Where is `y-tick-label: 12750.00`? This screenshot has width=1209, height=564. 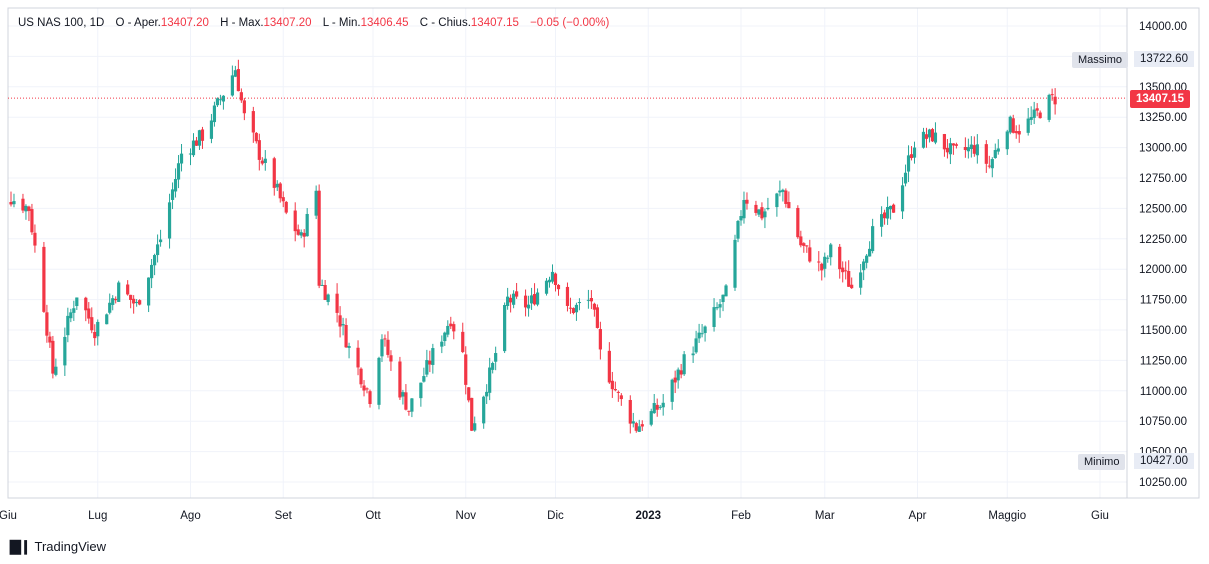
y-tick-label: 12750.00 is located at coordinates (1163, 179).